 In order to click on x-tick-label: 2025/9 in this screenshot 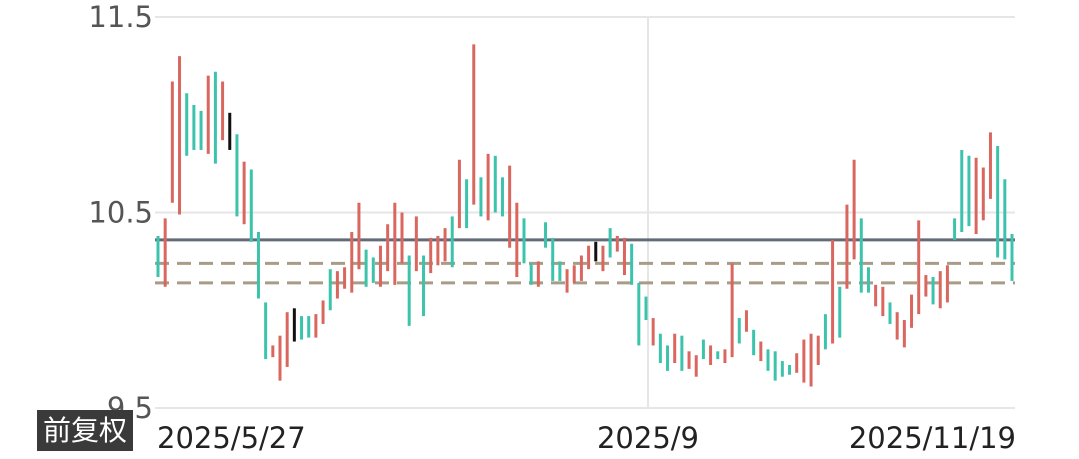, I will do `click(648, 438)`.